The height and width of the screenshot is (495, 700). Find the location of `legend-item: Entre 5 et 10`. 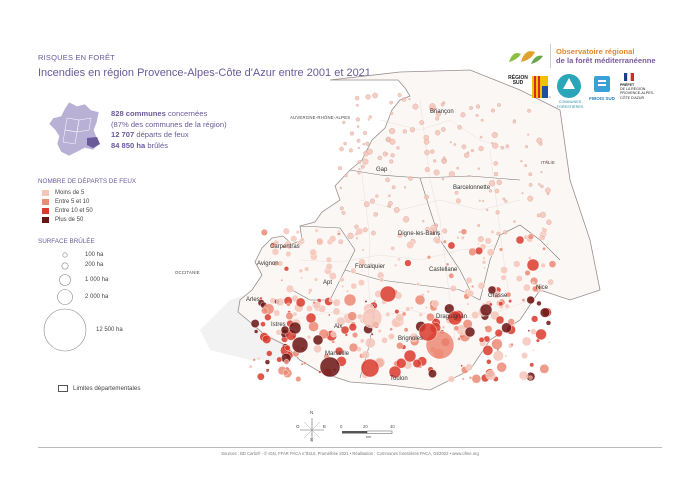

legend-item: Entre 5 et 10 is located at coordinates (67, 201).